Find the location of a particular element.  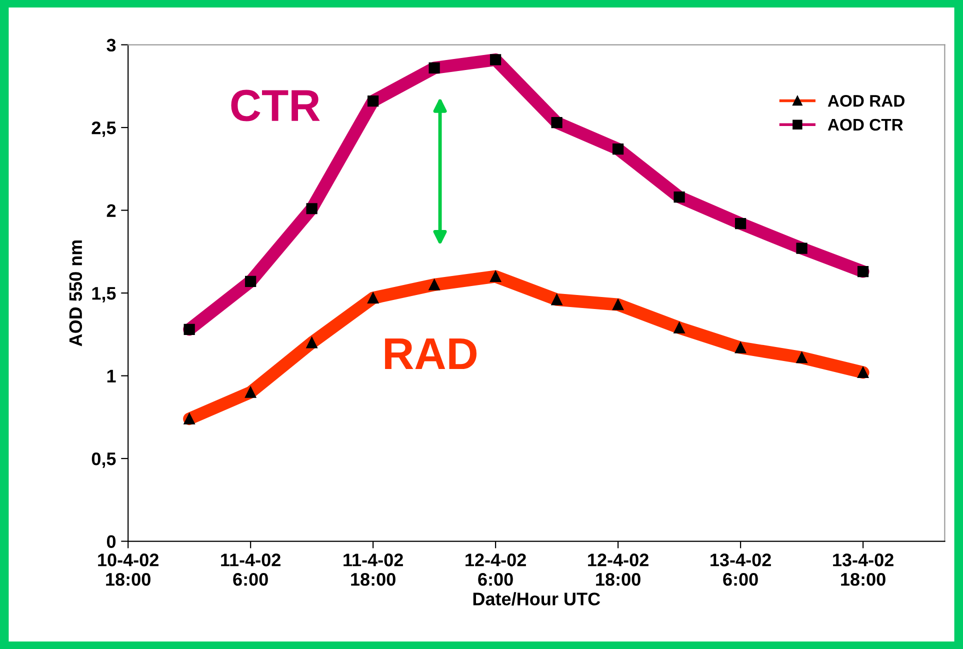

annotation: CTR is located at coordinates (275, 106).